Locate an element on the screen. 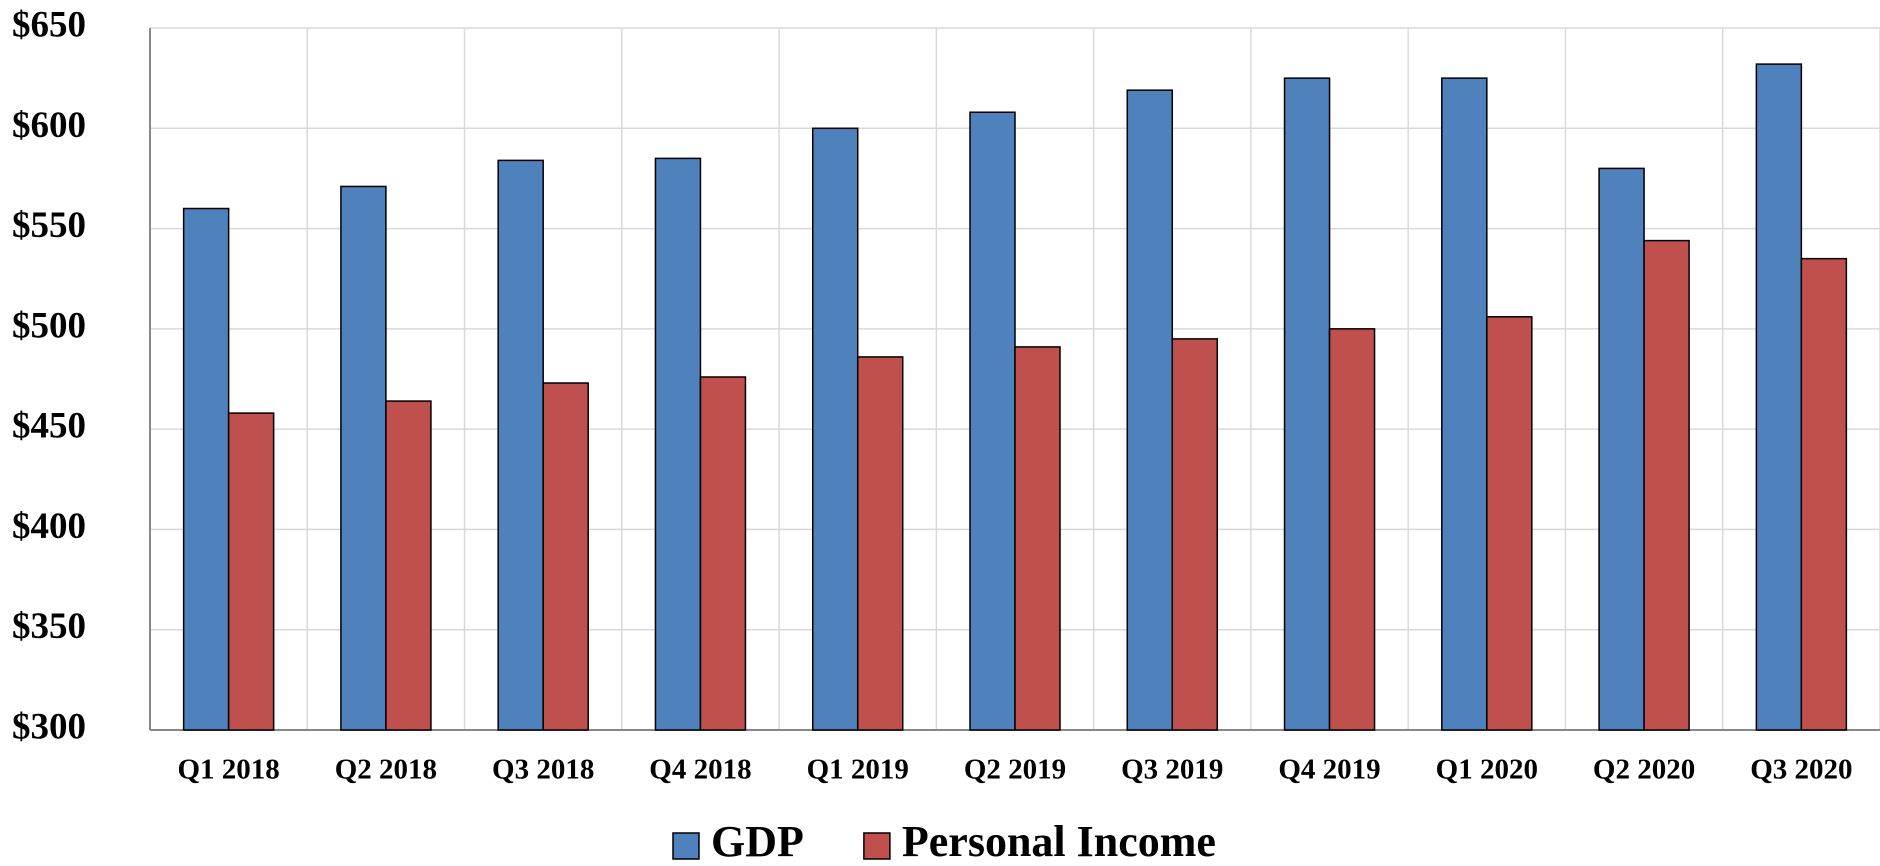 The width and height of the screenshot is (1880, 866). x-tick-label: Q2 2018 is located at coordinates (386, 770).